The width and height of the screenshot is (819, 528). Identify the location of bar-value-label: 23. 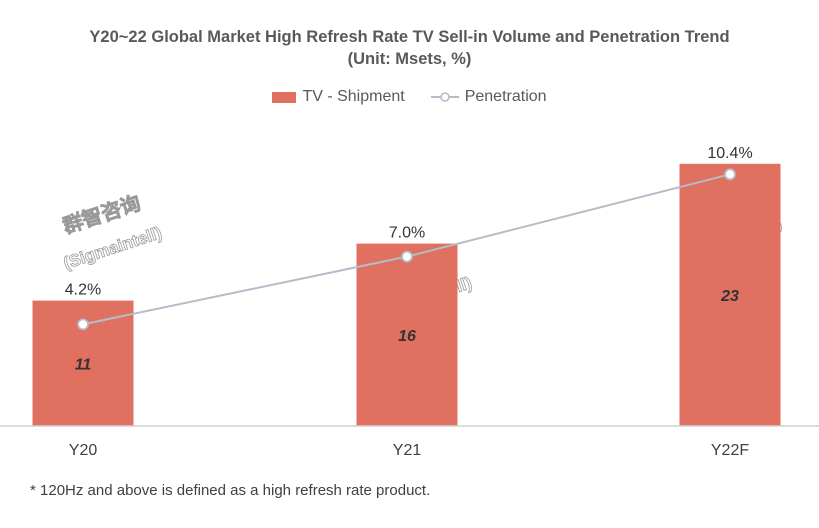
(729, 296).